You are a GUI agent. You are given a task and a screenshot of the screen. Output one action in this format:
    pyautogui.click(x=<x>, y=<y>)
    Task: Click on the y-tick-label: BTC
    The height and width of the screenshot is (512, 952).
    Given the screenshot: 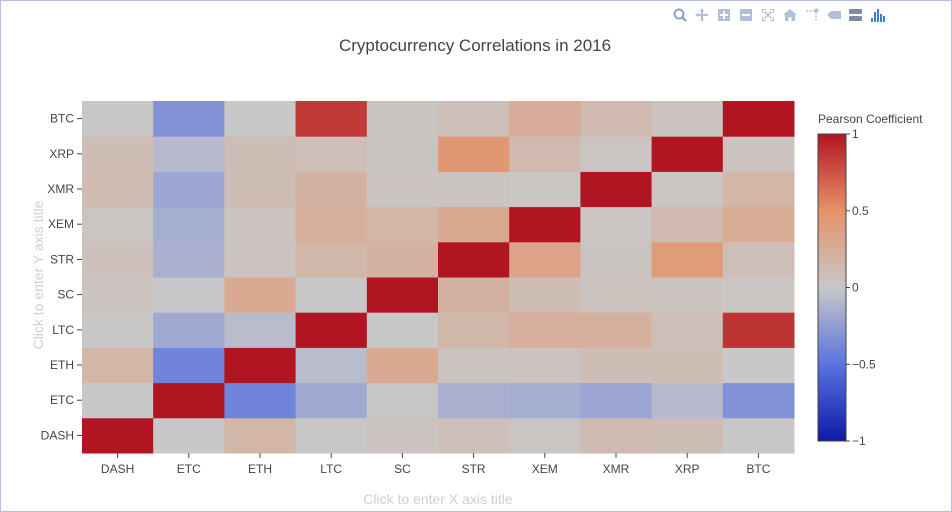 What is the action you would take?
    pyautogui.click(x=62, y=119)
    